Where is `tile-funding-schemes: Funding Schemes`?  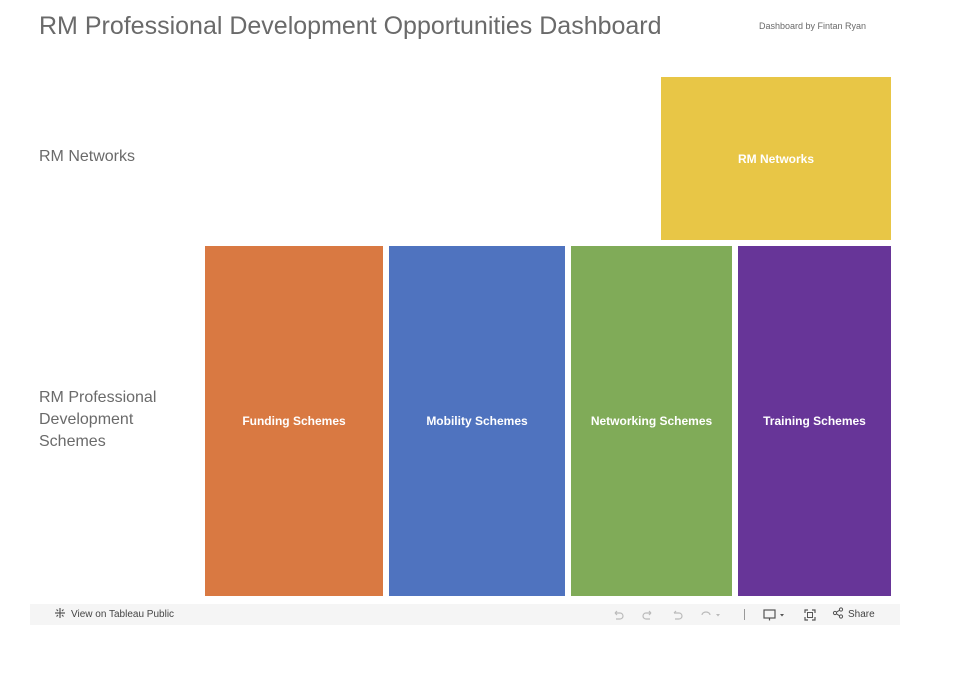 tile-funding-schemes: Funding Schemes is located at coordinates (294, 421).